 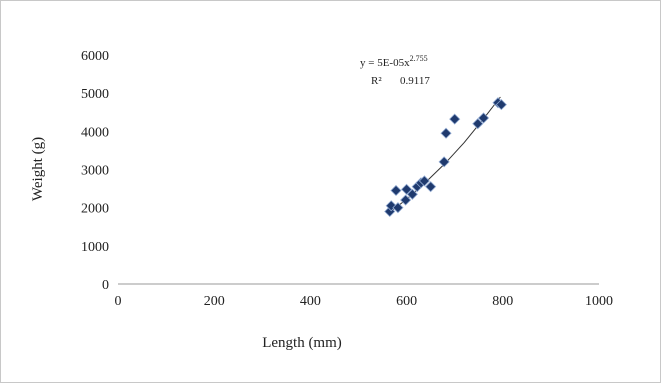 What do you see at coordinates (95, 247) in the screenshot?
I see `y-tick-label: 1000` at bounding box center [95, 247].